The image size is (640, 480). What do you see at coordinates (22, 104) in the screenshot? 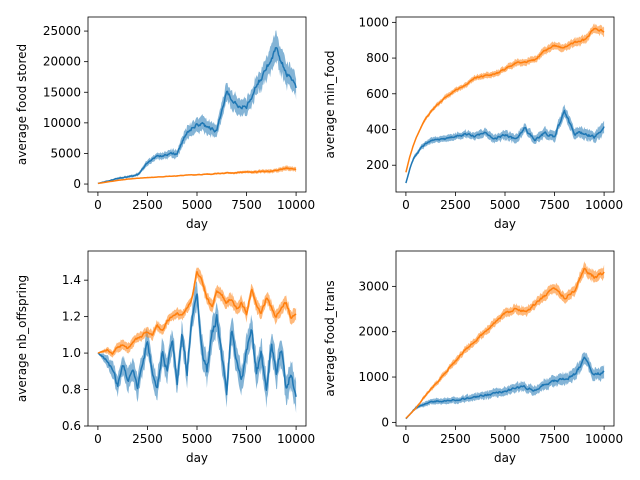
I see `y-axis-label: average food stored` at bounding box center [22, 104].